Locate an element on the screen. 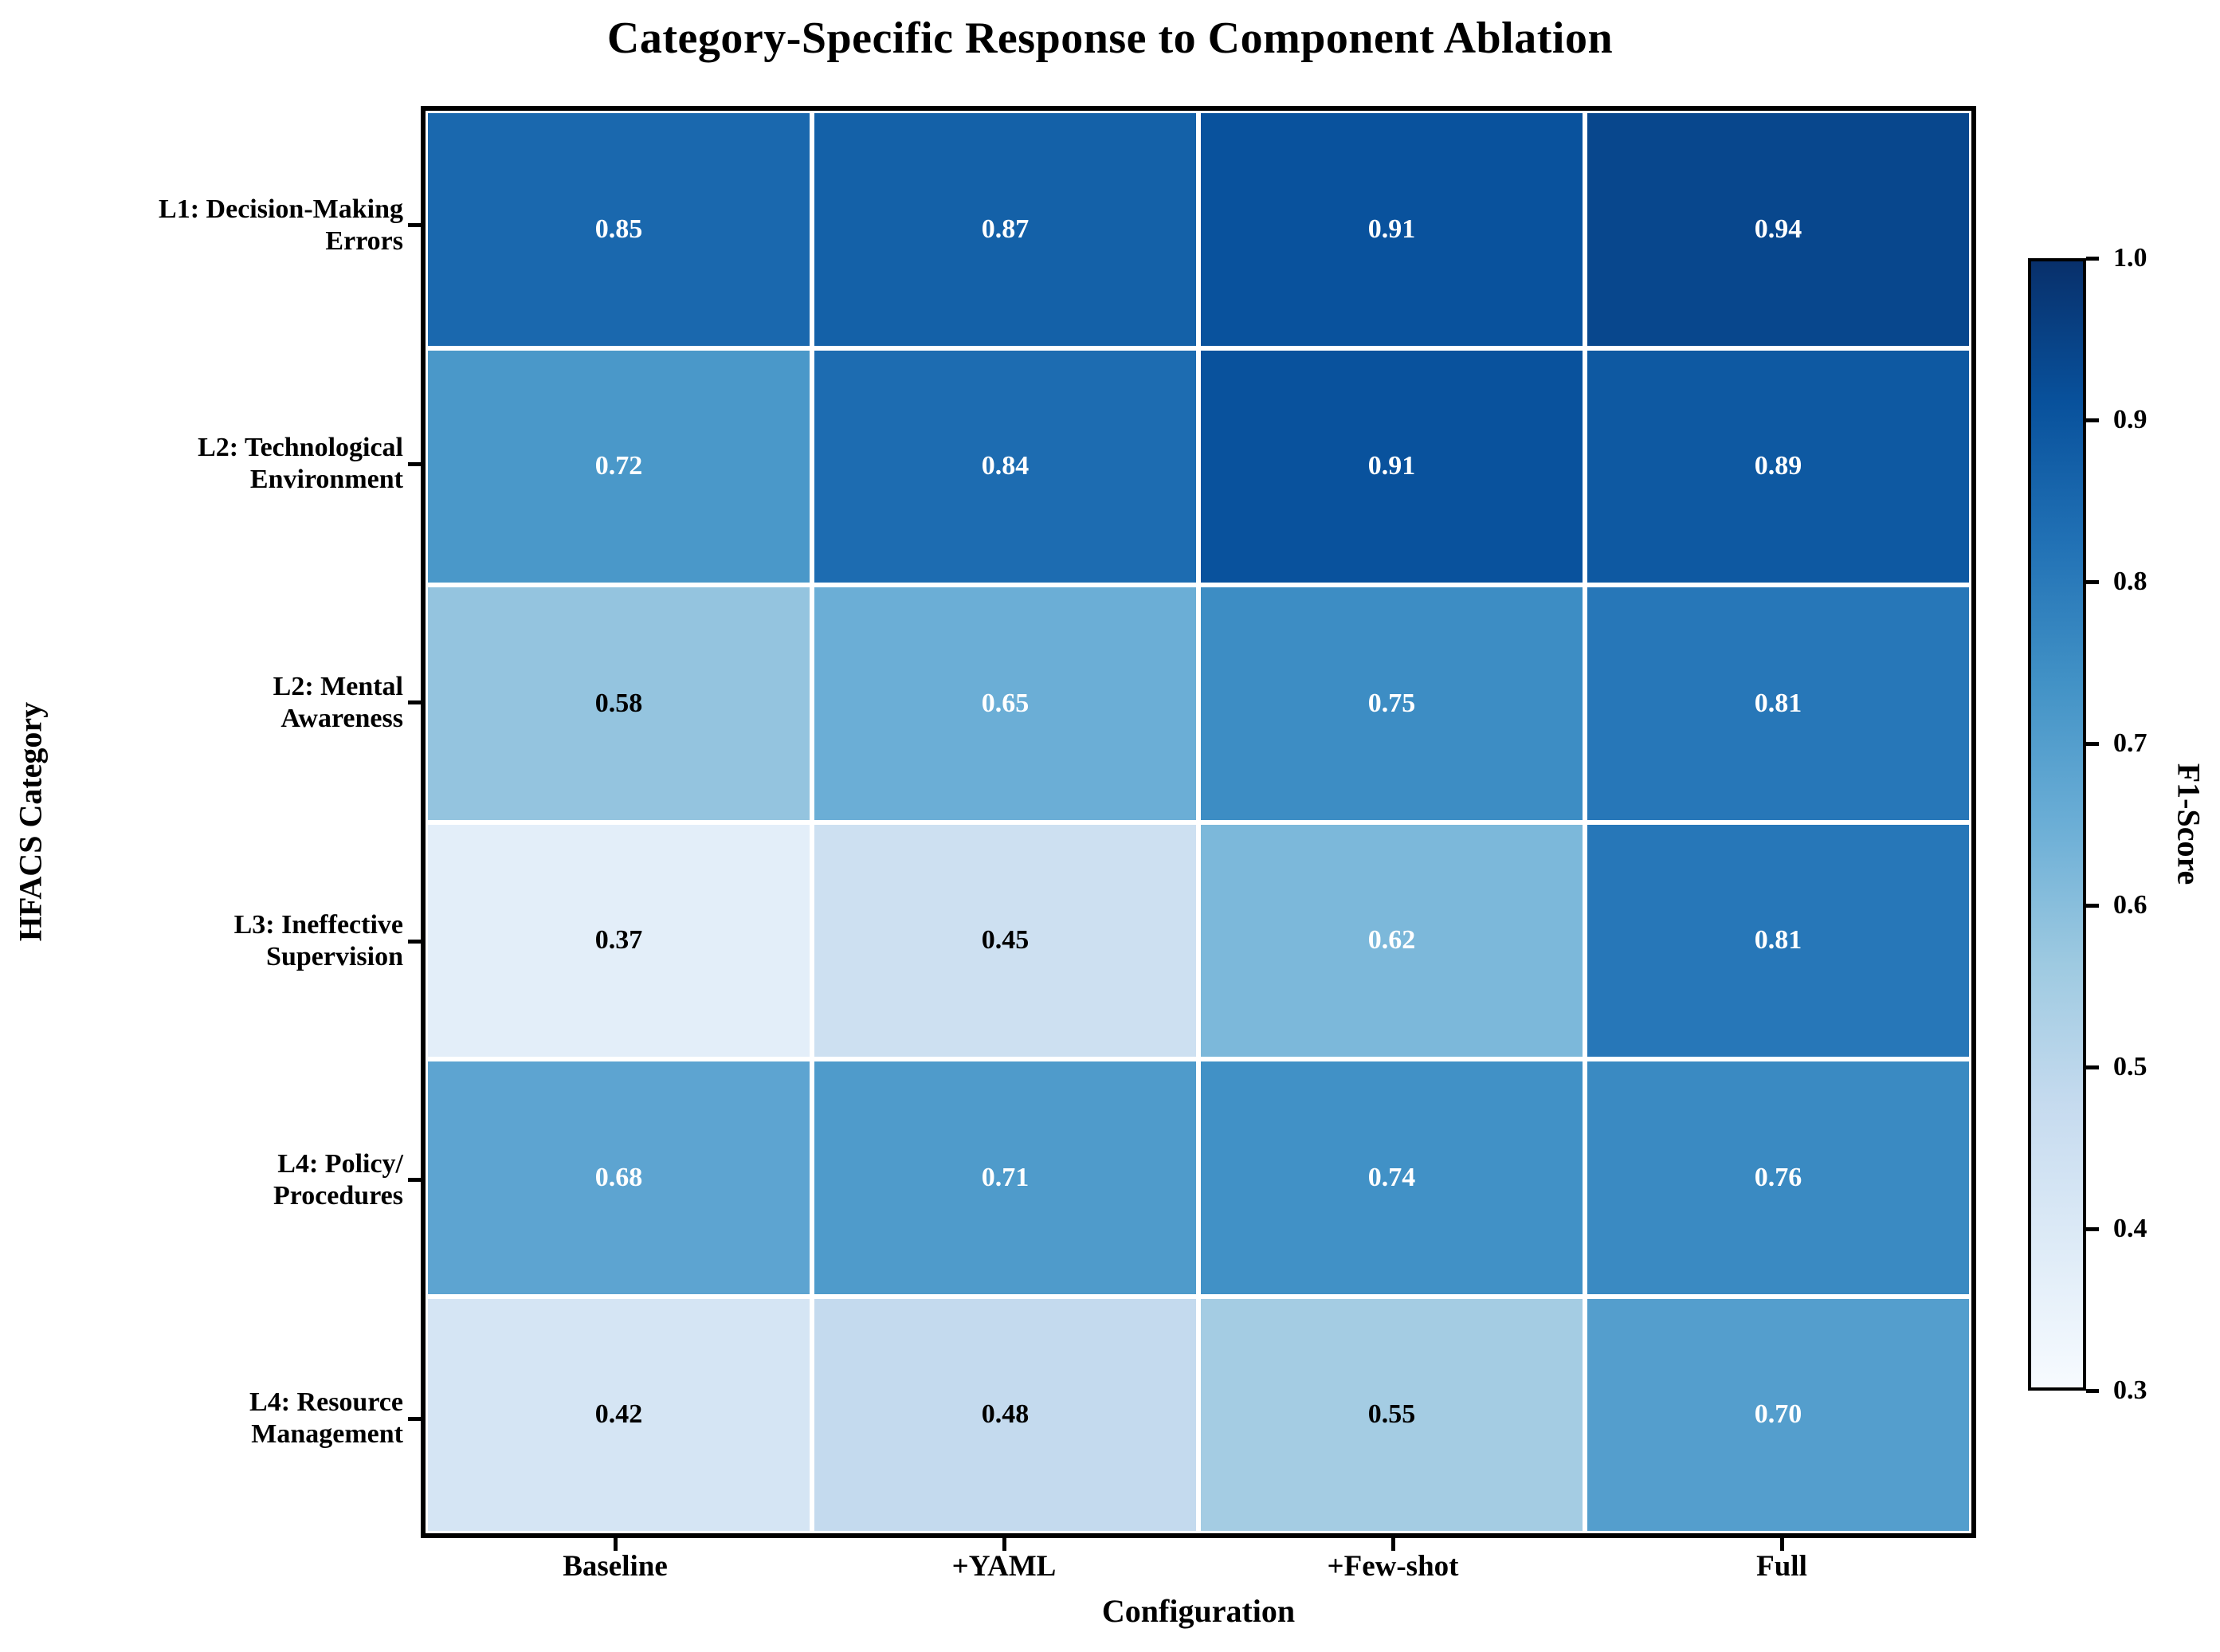  colorbar-tick-label: 0.9 is located at coordinates (2130, 419).